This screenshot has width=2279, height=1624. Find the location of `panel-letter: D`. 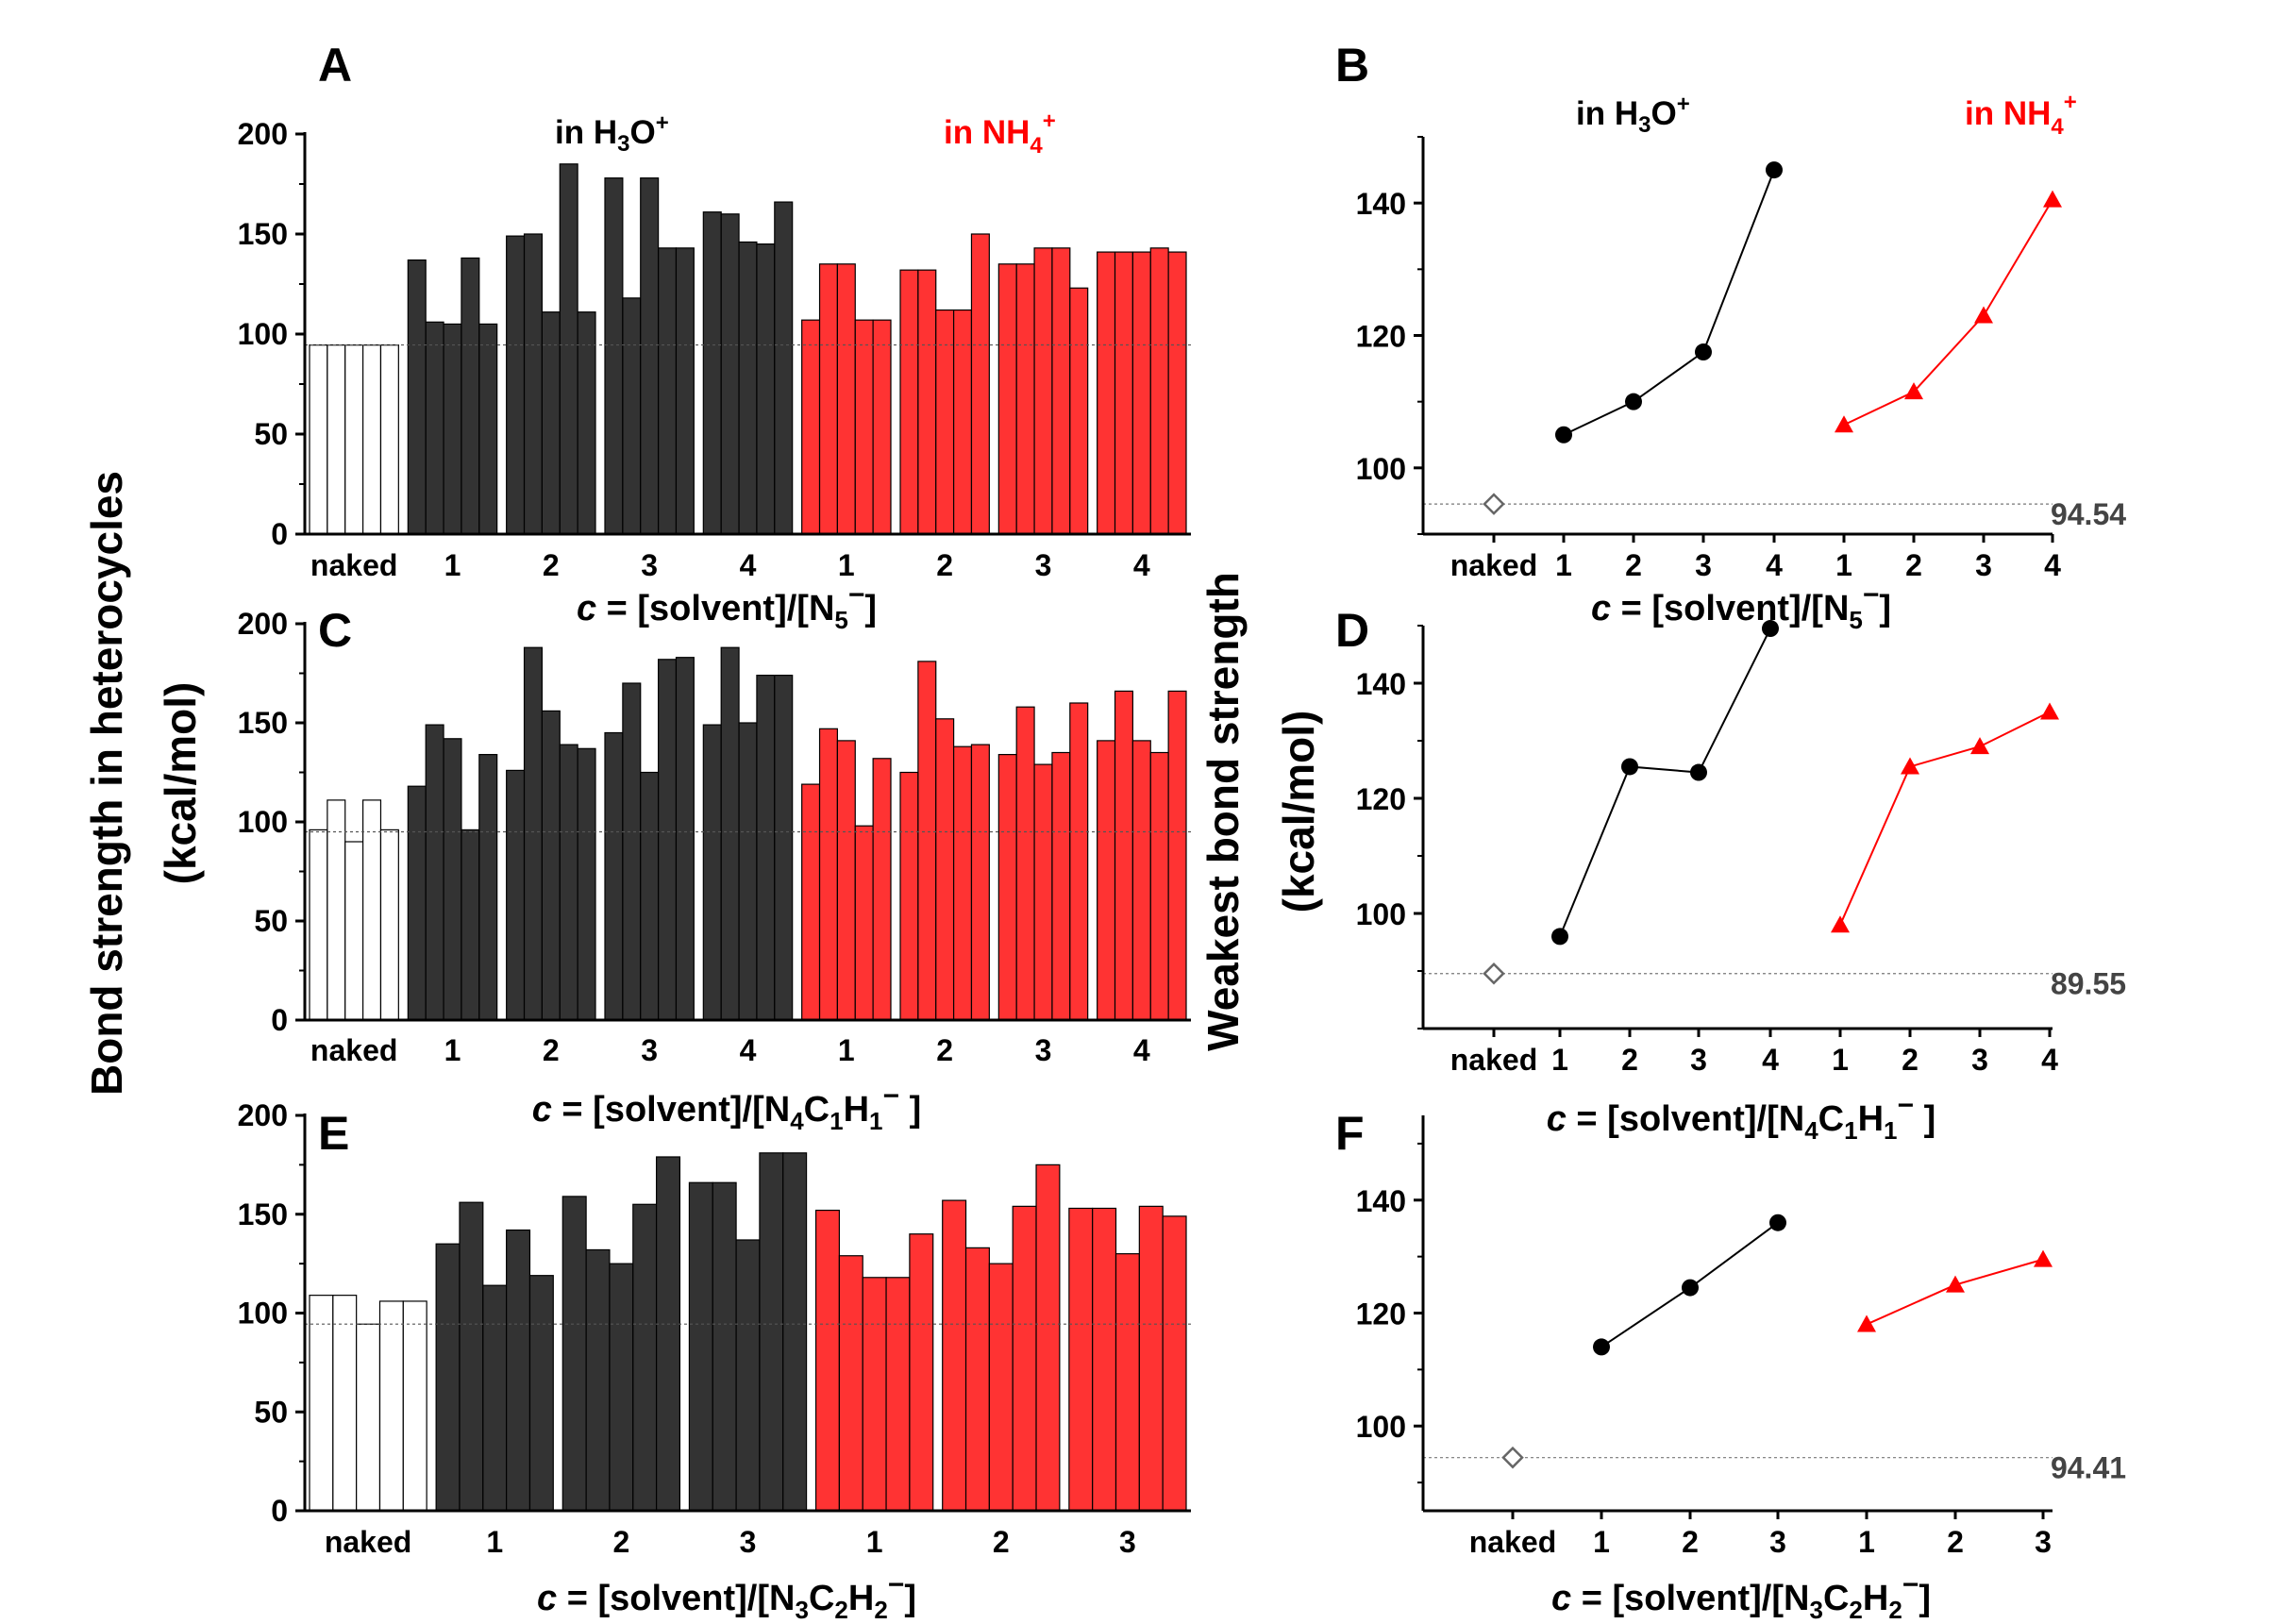

panel-letter: D is located at coordinates (1352, 630).